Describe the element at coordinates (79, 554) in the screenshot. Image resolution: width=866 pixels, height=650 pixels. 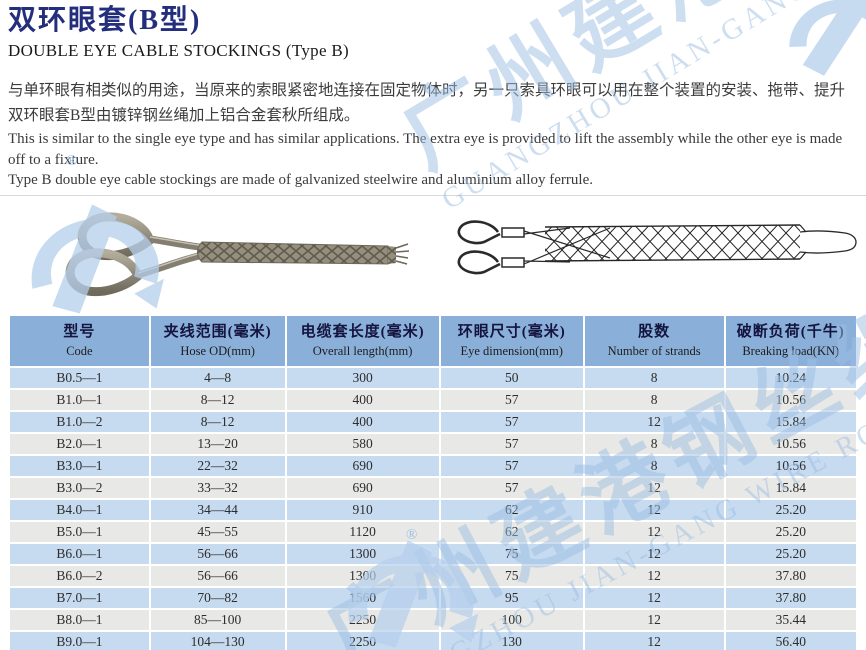
I see `table-cell: B6.0—1` at that location.